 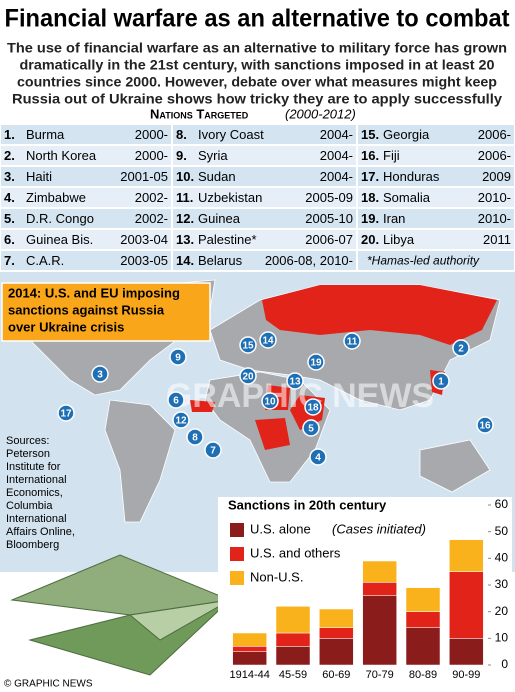 I want to click on entry-name: Honduras, so click(x=411, y=176).